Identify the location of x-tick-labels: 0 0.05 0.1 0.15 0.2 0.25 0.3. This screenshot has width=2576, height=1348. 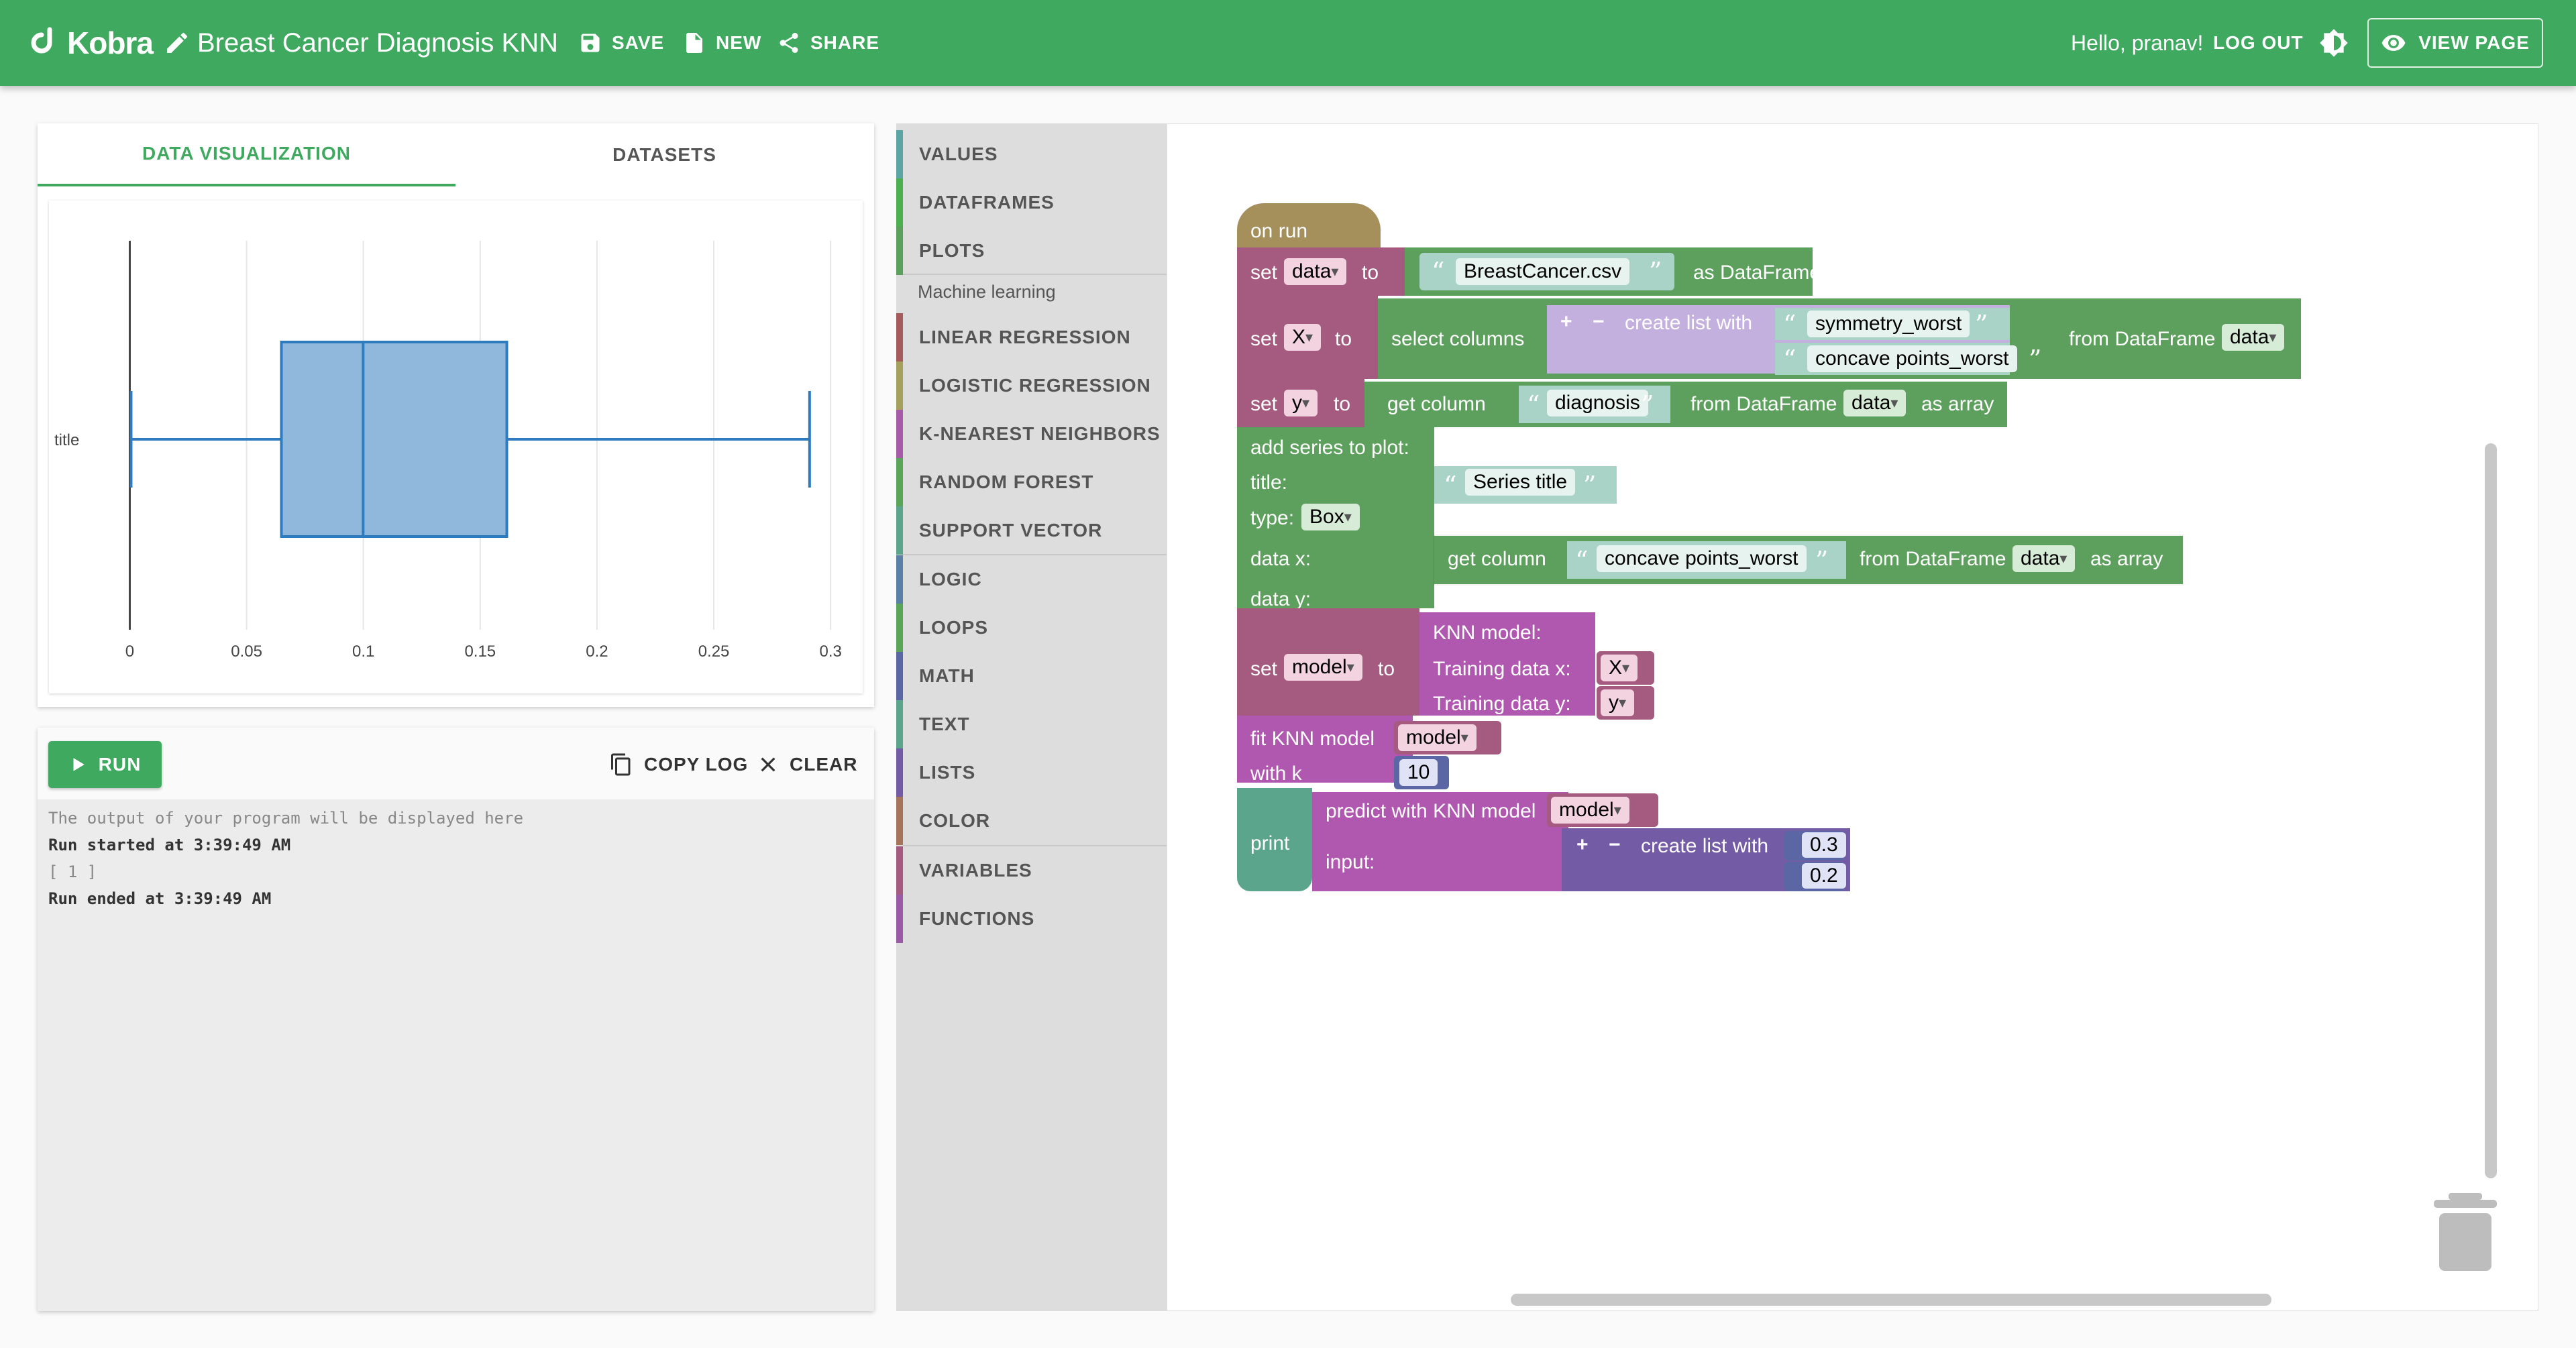
(483, 651).